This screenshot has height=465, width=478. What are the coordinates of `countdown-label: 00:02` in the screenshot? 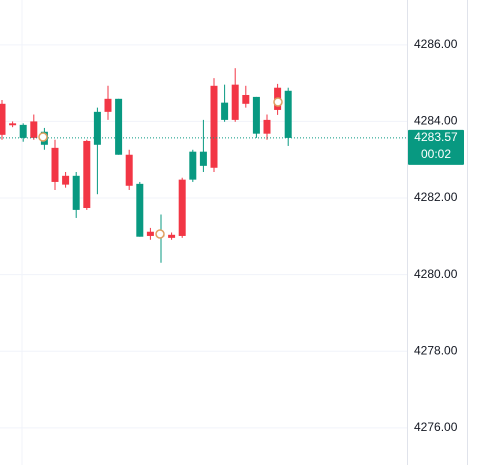 It's located at (436, 154).